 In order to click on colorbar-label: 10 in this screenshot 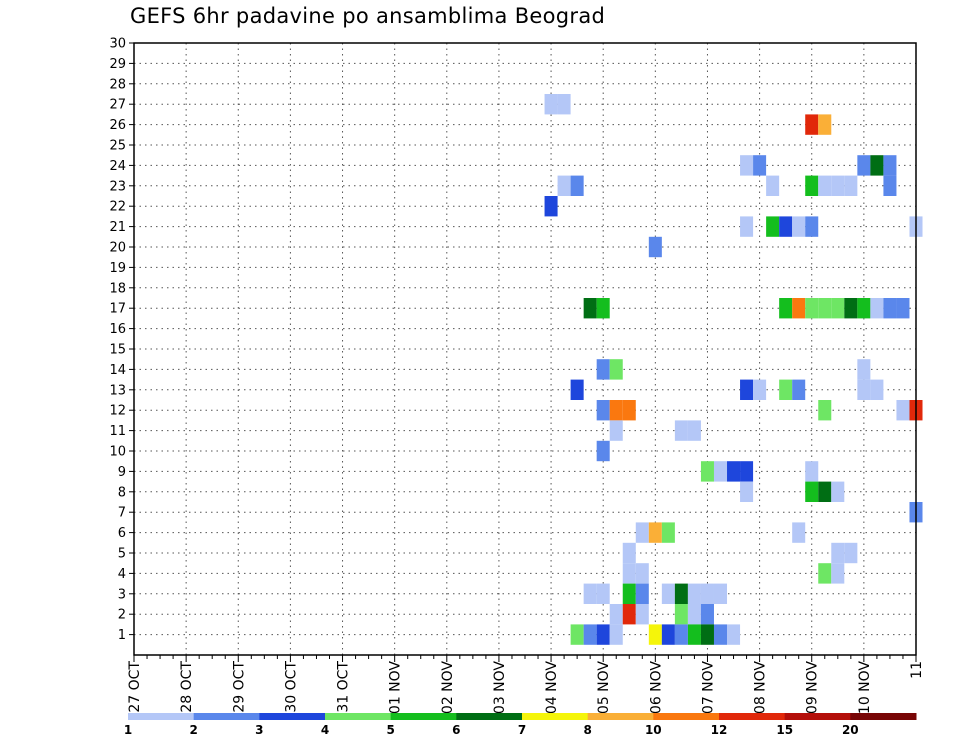, I will do `click(653, 730)`.